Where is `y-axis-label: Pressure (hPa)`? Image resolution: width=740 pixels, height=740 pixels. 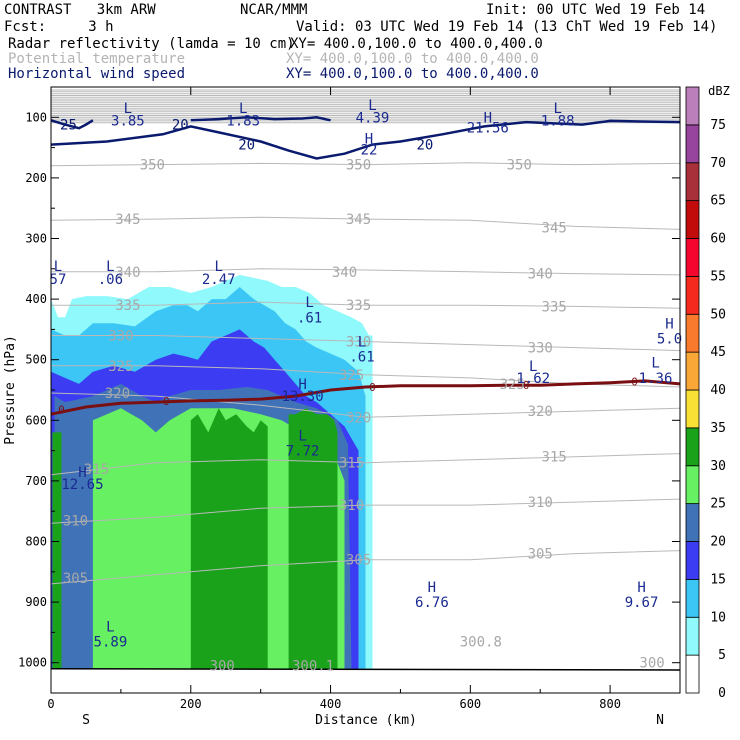
y-axis-label: Pressure (hPa) is located at coordinates (10, 390).